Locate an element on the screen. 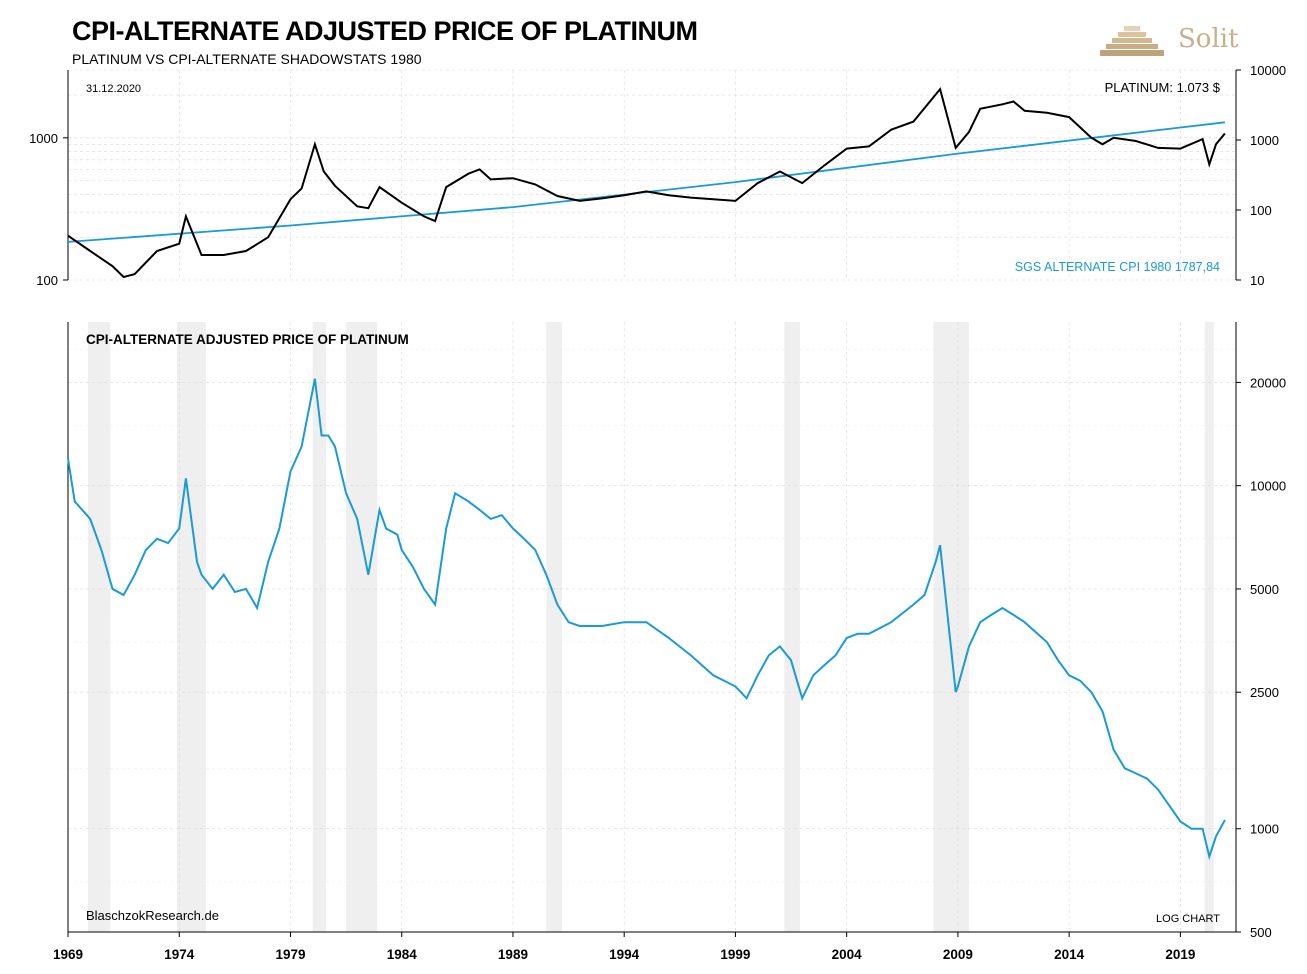  x-tick-label: 1979 is located at coordinates (290, 954).